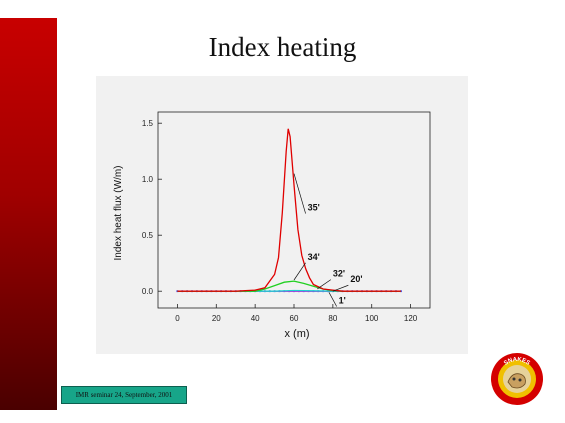  Describe the element at coordinates (148, 123) in the screenshot. I see `y-tick-label: 1.5` at that location.